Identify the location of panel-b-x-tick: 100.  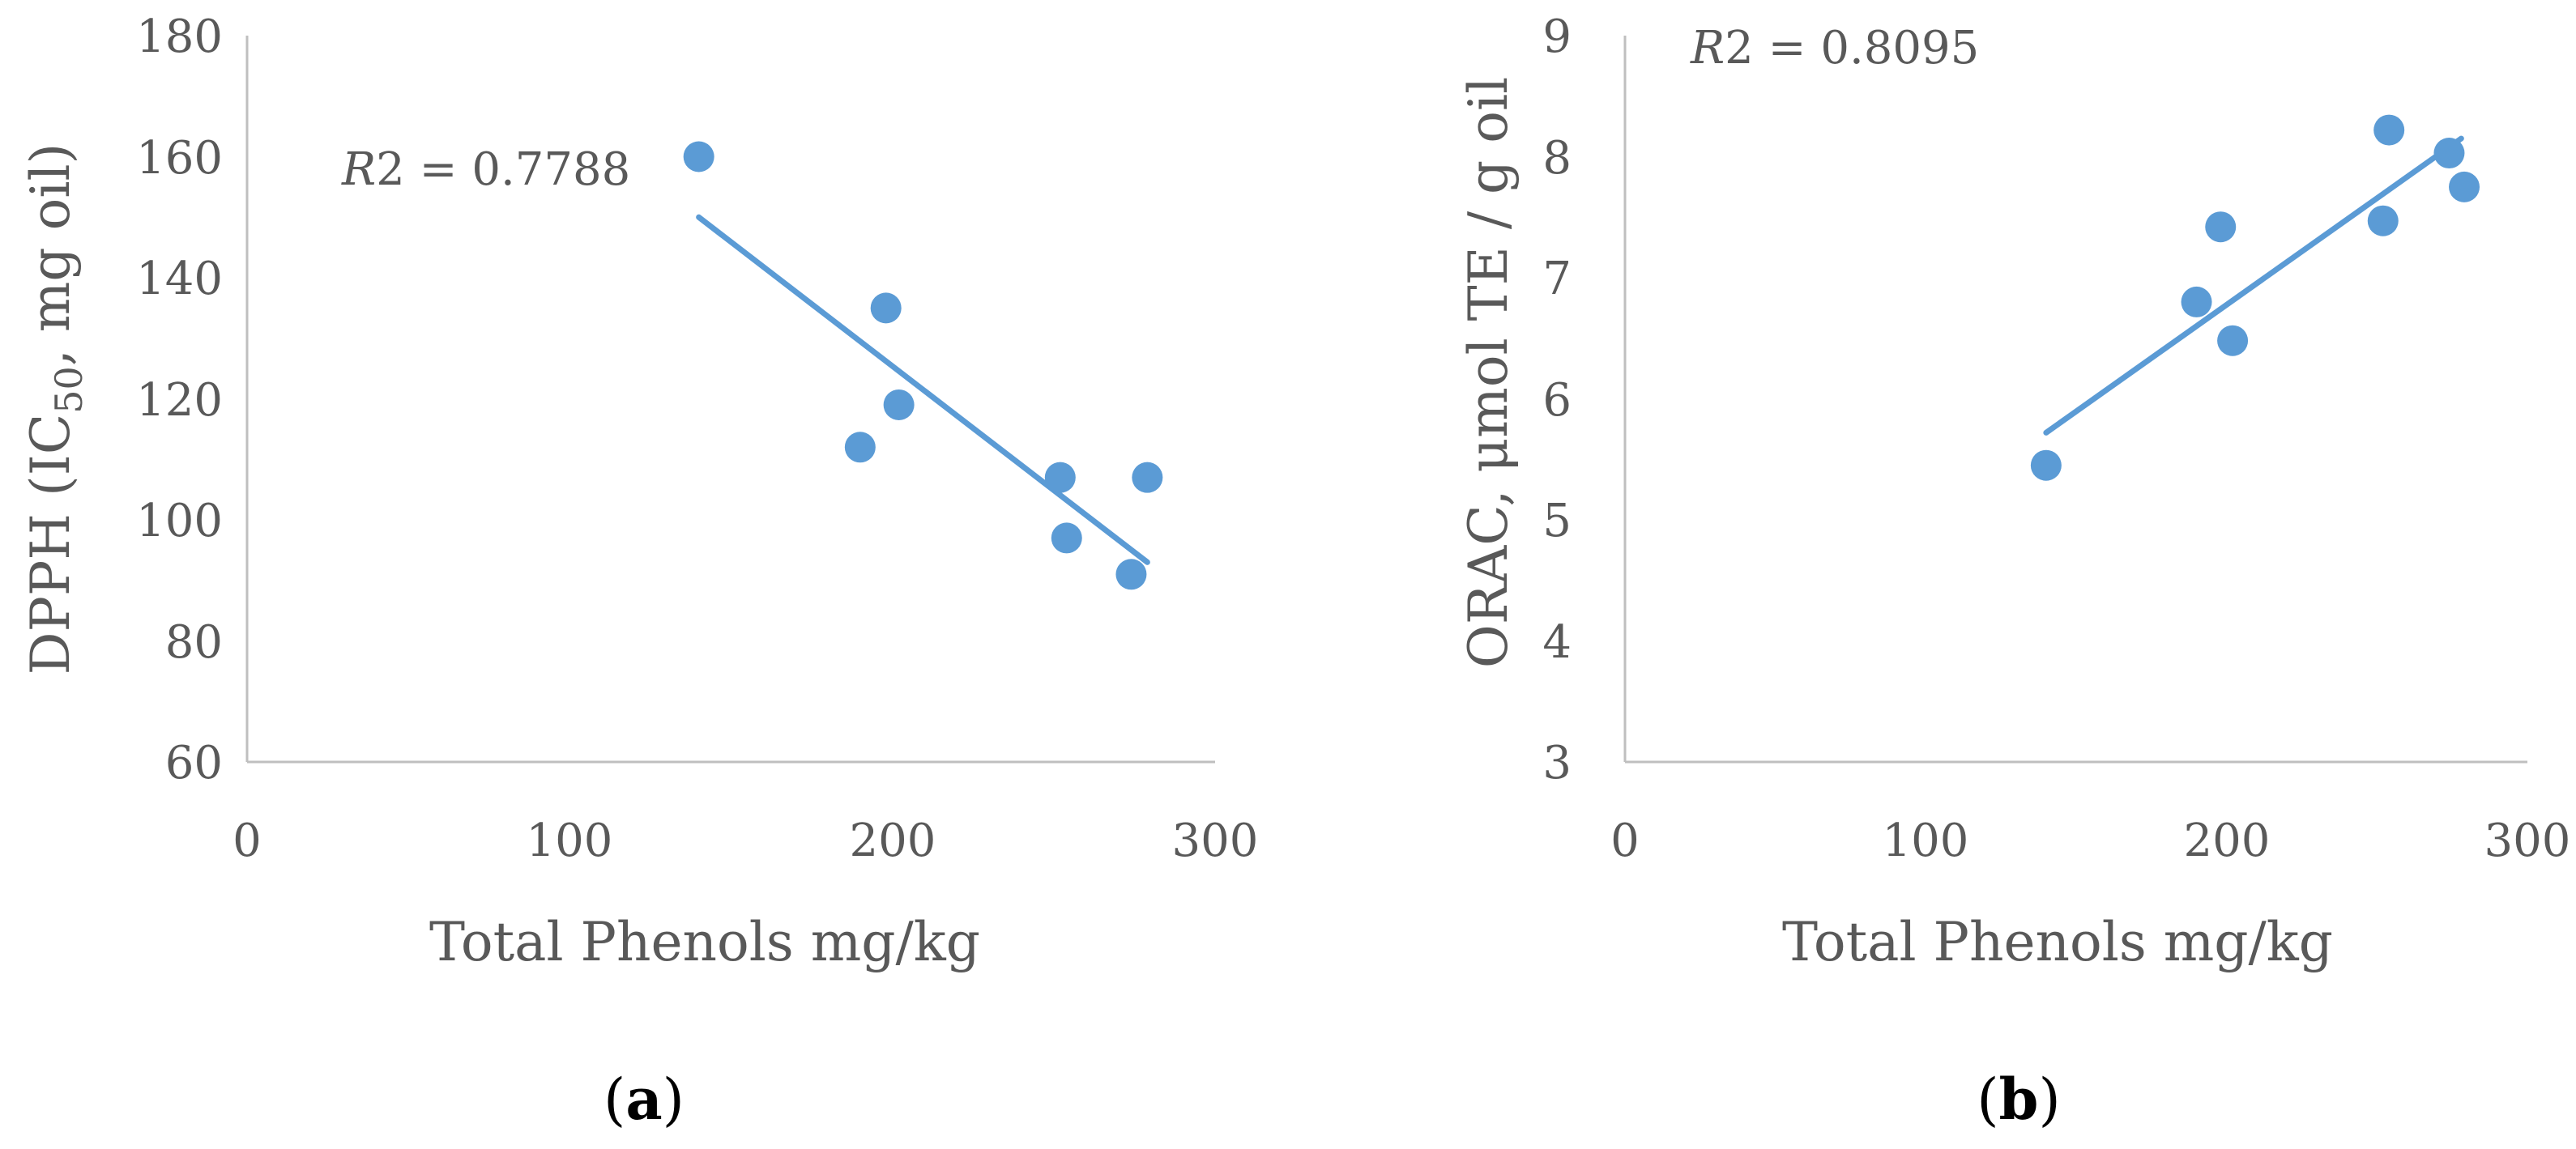
(1926, 841).